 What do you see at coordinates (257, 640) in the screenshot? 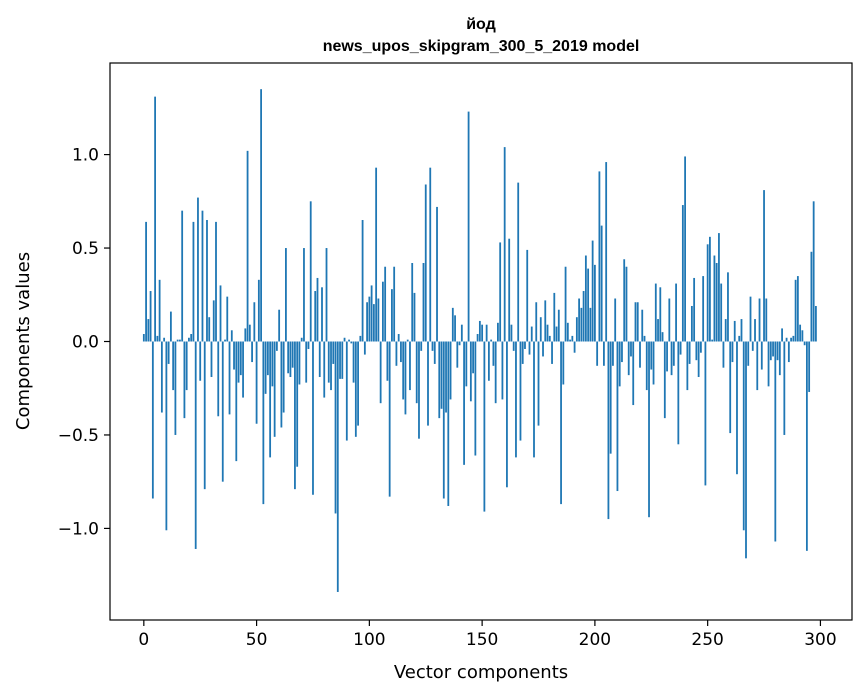
I see `x-tick-label: 50` at bounding box center [257, 640].